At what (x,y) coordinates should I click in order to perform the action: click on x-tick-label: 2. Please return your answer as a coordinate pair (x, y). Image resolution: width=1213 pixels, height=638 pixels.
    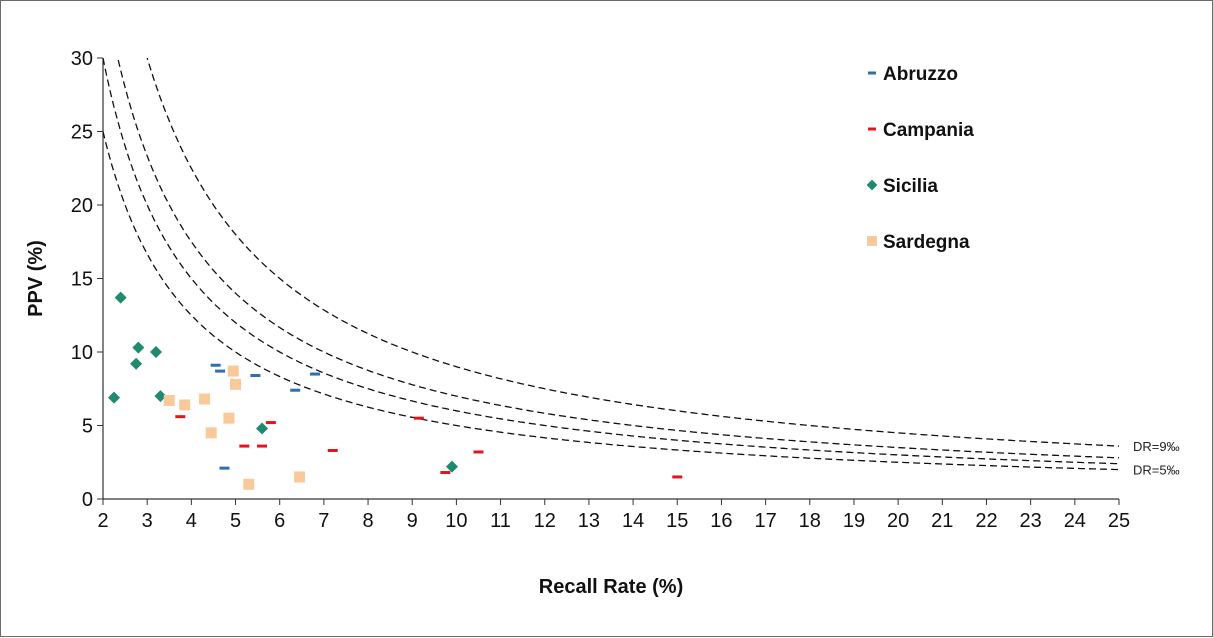
    Looking at the image, I should click on (102, 521).